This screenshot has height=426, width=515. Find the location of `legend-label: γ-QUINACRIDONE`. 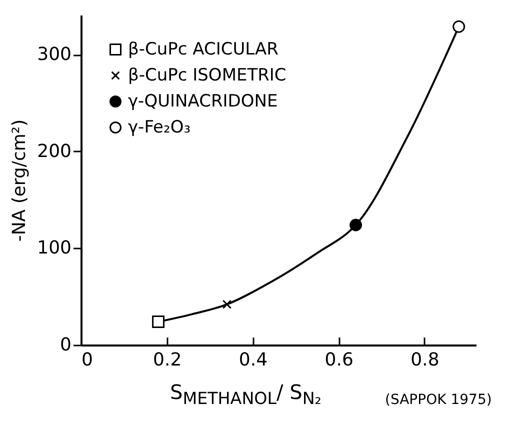

legend-label: γ-QUINACRIDONE is located at coordinates (203, 102).